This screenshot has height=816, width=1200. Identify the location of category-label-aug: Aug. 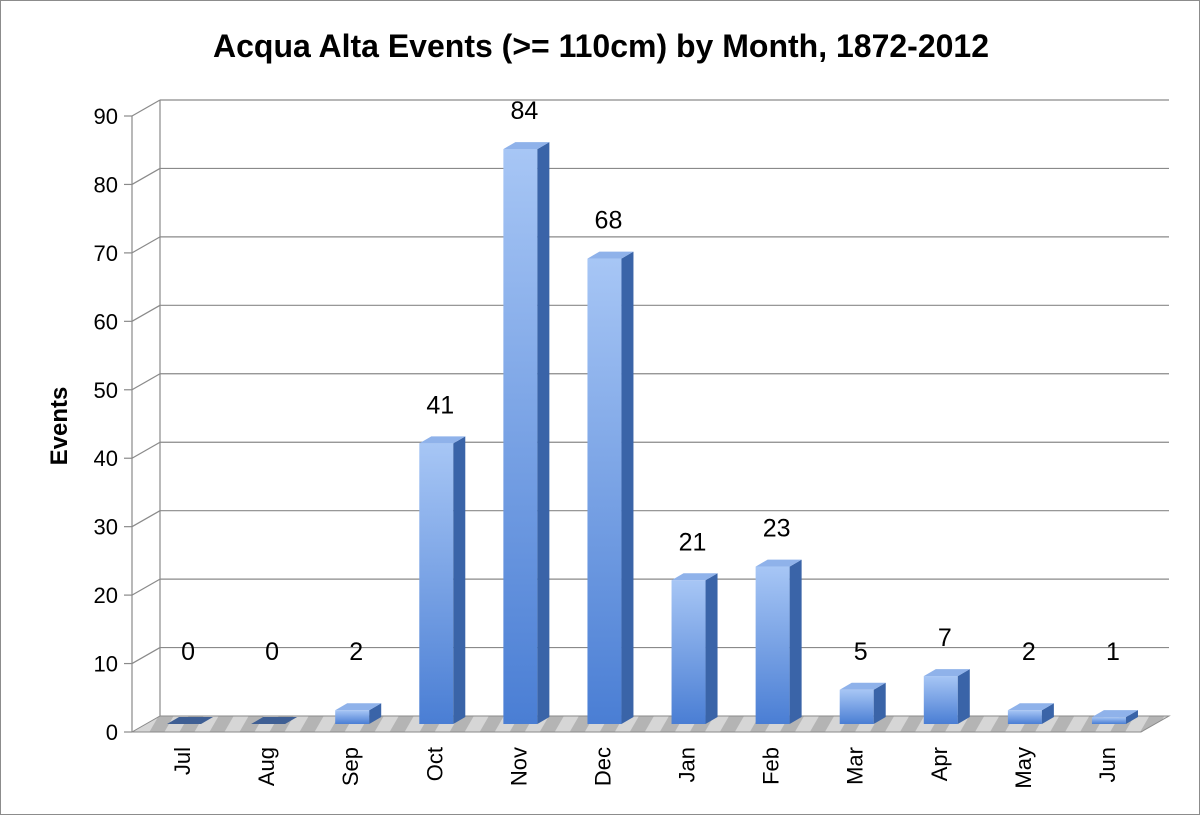
(266, 766).